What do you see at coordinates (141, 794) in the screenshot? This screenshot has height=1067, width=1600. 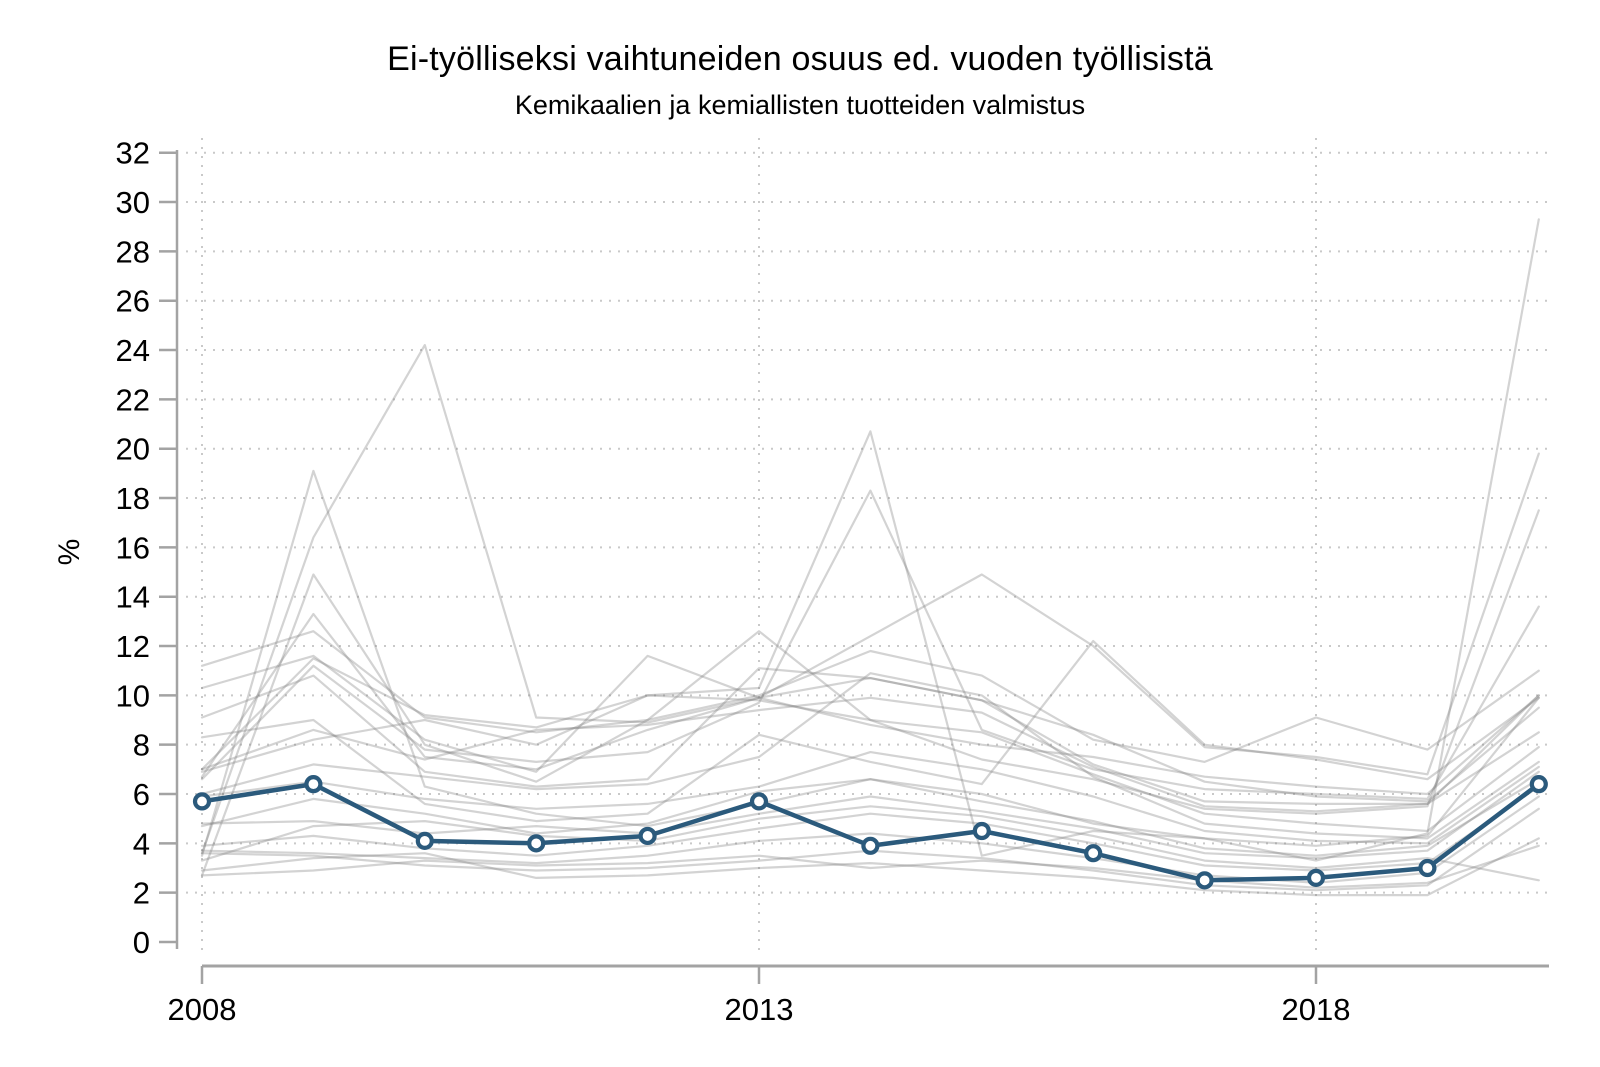 I see `y-tick-label: 6` at bounding box center [141, 794].